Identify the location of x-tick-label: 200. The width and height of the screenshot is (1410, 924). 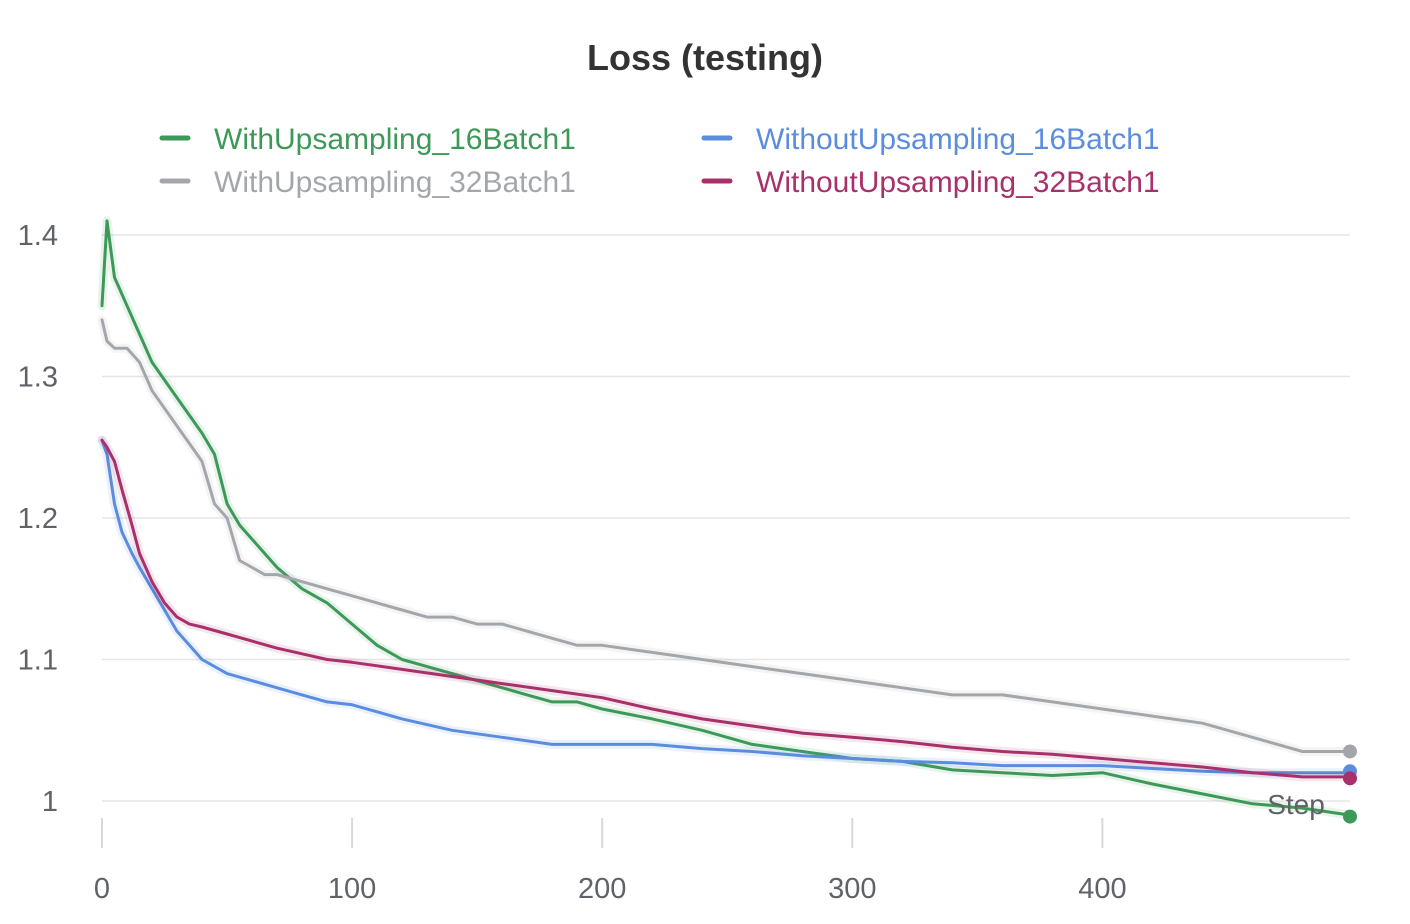
(602, 889).